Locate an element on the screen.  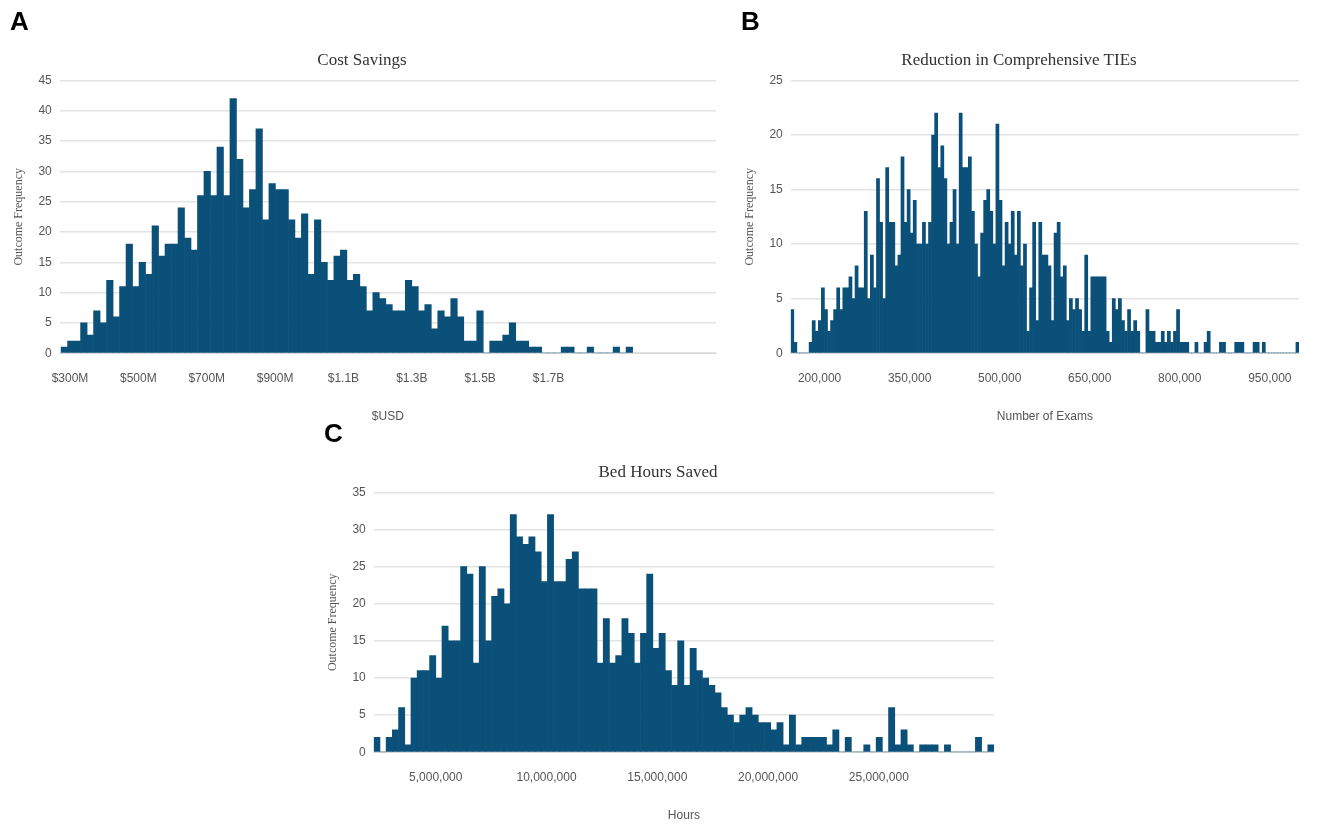
chart-title: Cost Savings is located at coordinates (362, 59).